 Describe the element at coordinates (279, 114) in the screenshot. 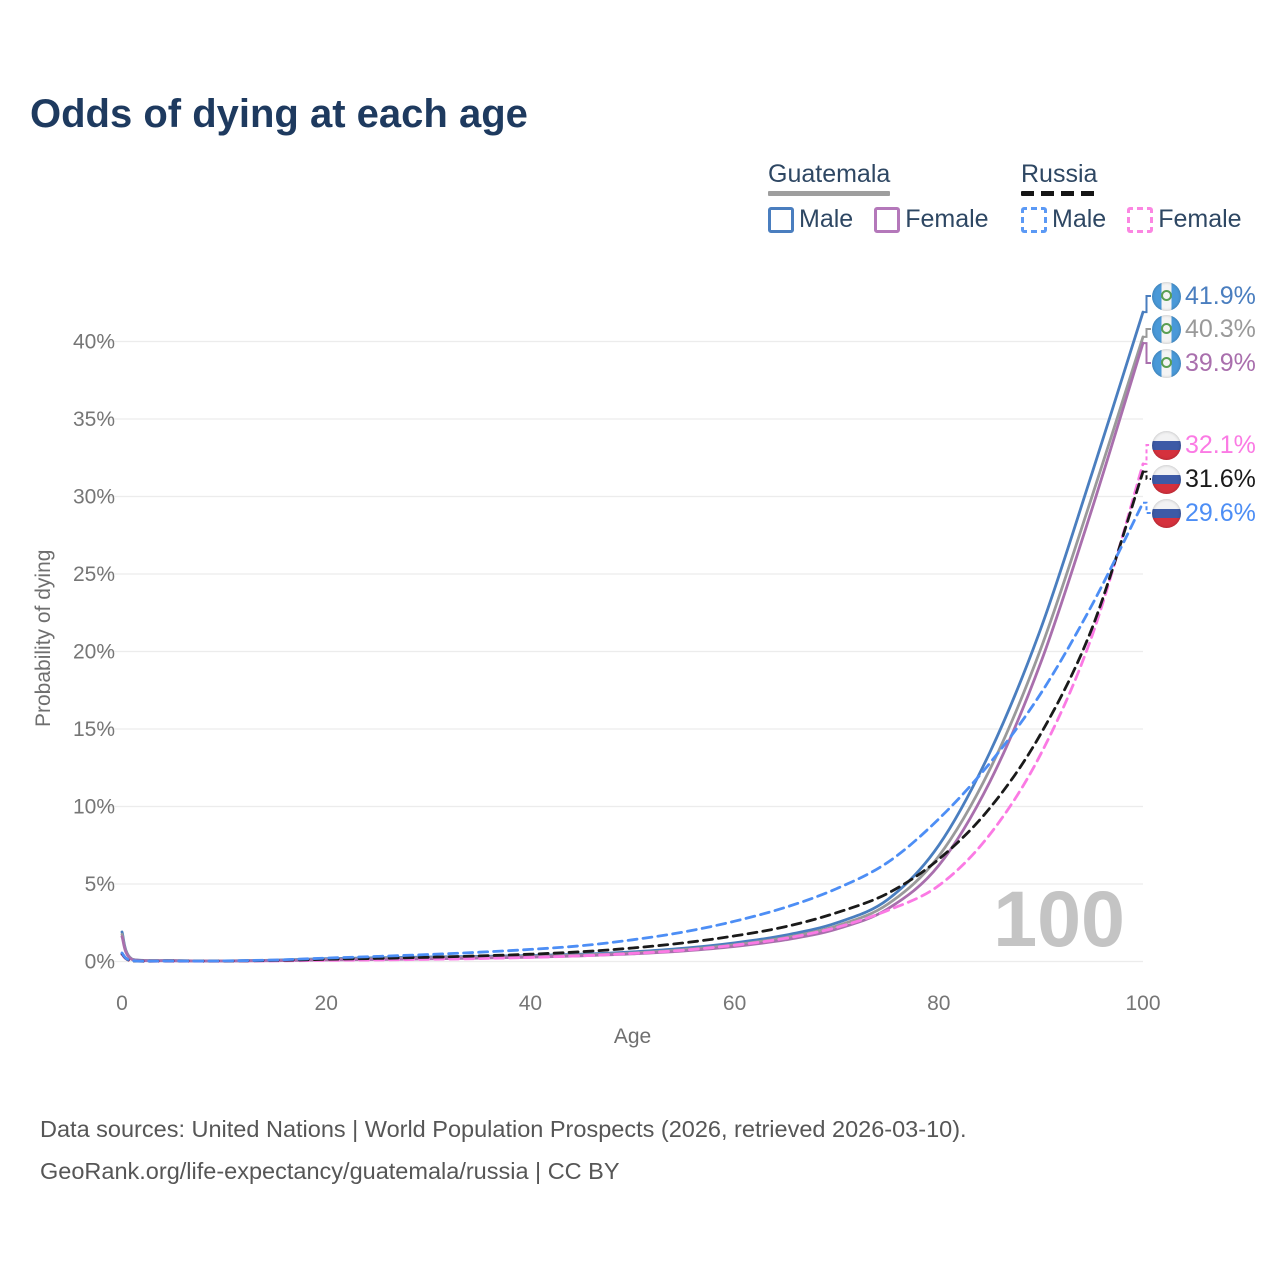

I see `page-title: Odds of dying at each age` at that location.